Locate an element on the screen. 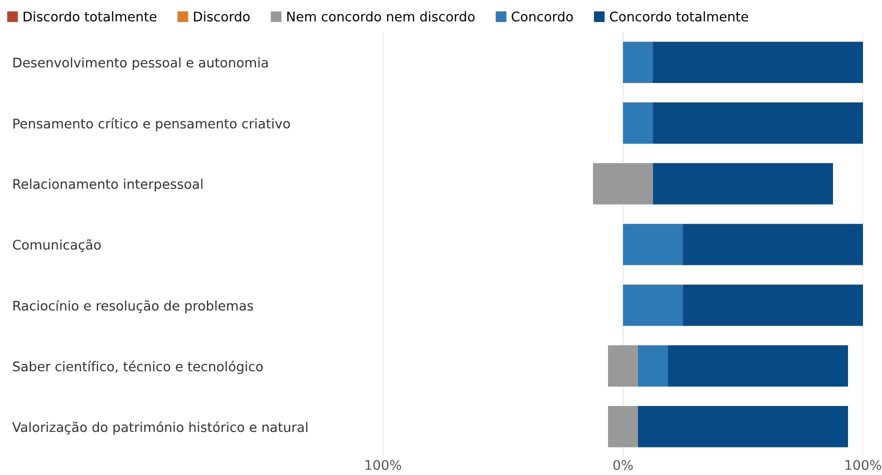  y-tick-label: Relacionamento interpessoal is located at coordinates (107, 185).